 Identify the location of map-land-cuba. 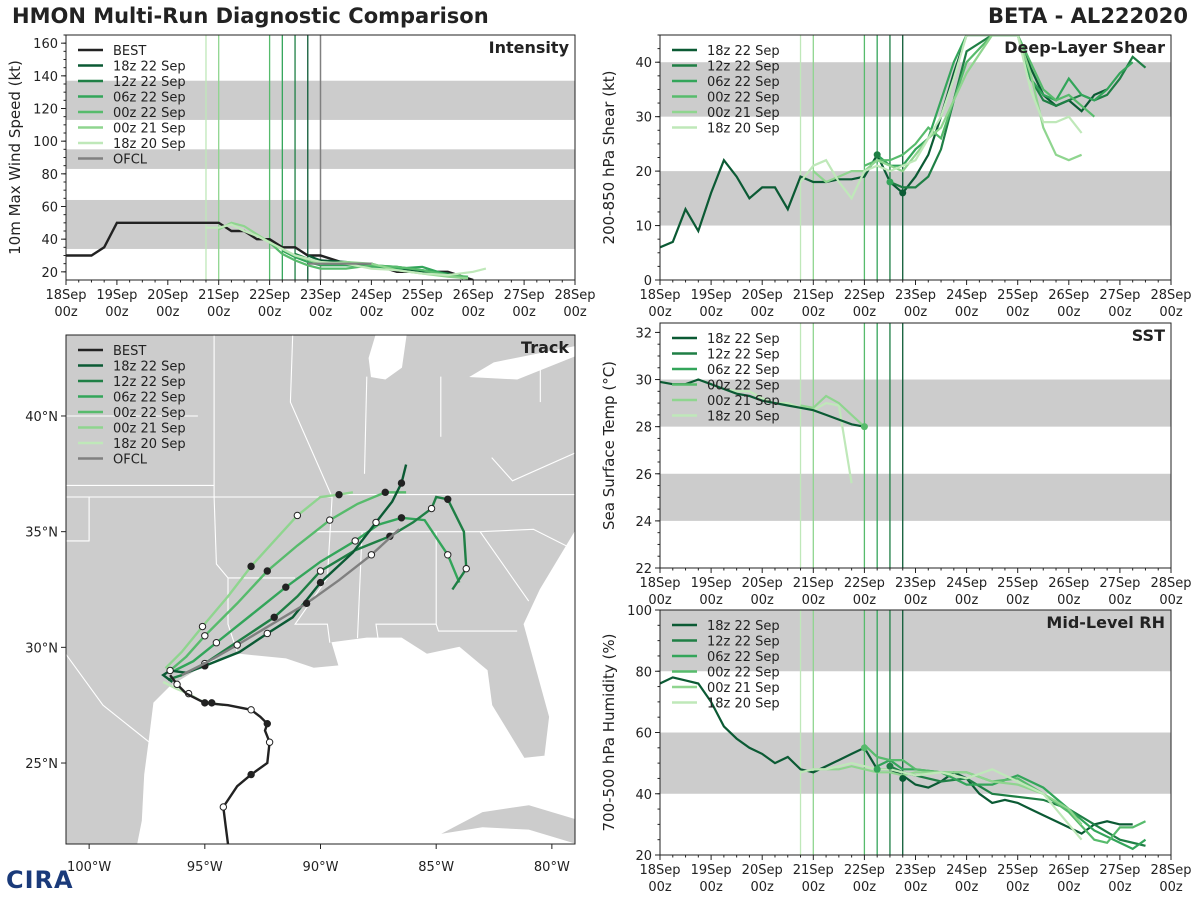
(506, 824).